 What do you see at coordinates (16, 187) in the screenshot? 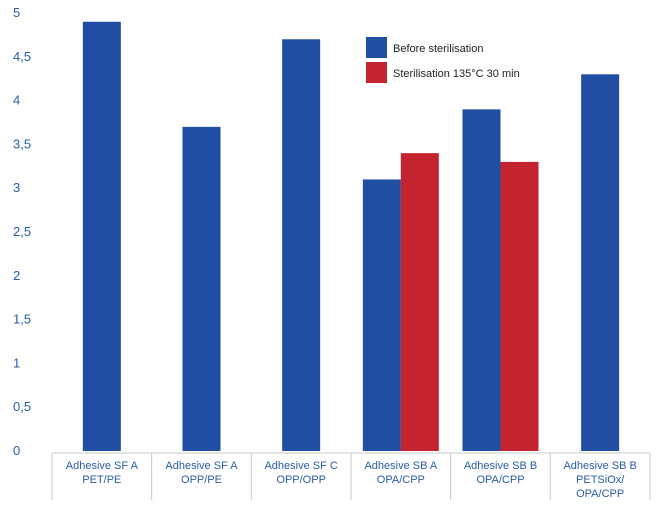
I see `y-tick-label: 3` at bounding box center [16, 187].